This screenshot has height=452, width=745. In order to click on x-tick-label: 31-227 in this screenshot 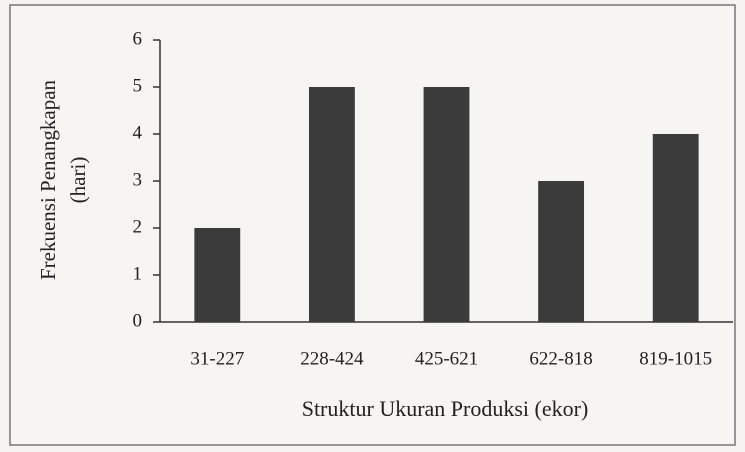, I will do `click(217, 358)`.